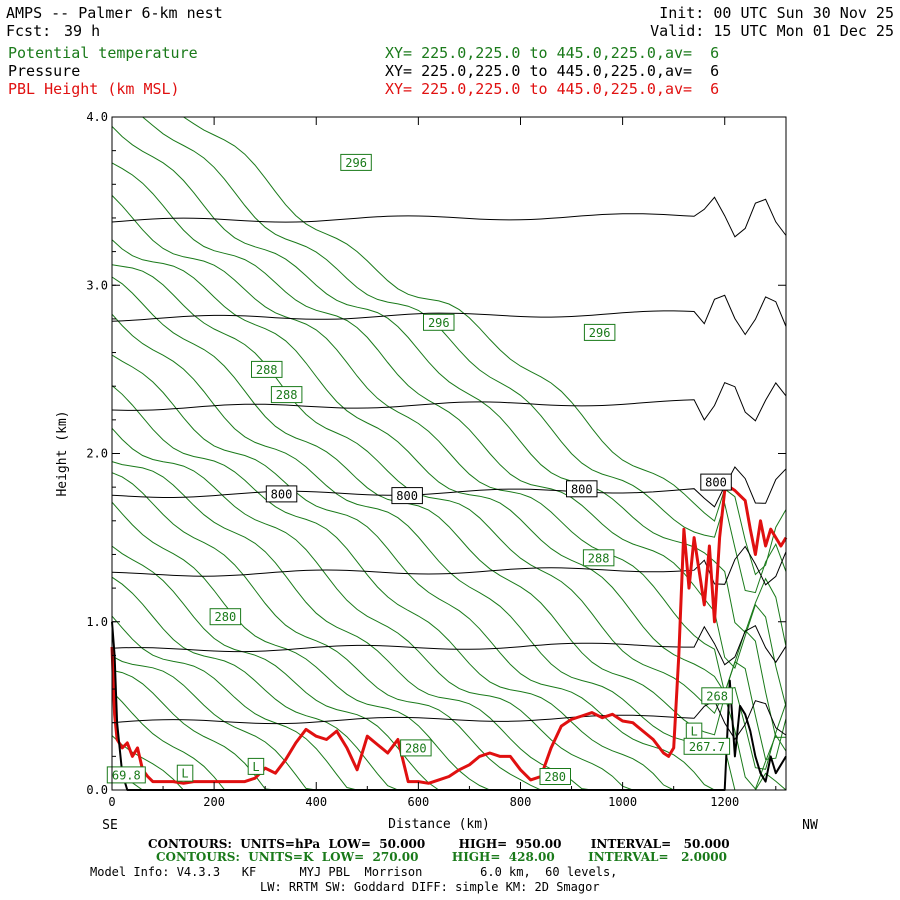 The image size is (900, 900). What do you see at coordinates (776, 13) in the screenshot?
I see `init-time: Init: 00 UTC Sun 30 Nov 25` at bounding box center [776, 13].